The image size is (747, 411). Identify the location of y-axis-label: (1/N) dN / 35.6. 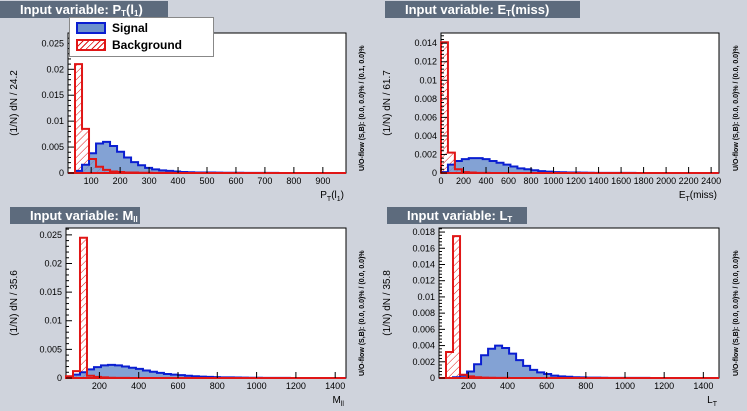
(14, 303).